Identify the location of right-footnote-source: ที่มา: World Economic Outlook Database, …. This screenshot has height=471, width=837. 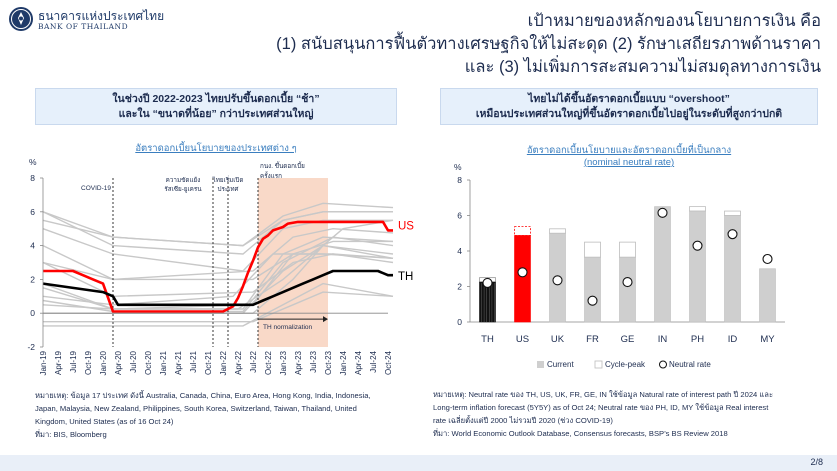
(580, 433).